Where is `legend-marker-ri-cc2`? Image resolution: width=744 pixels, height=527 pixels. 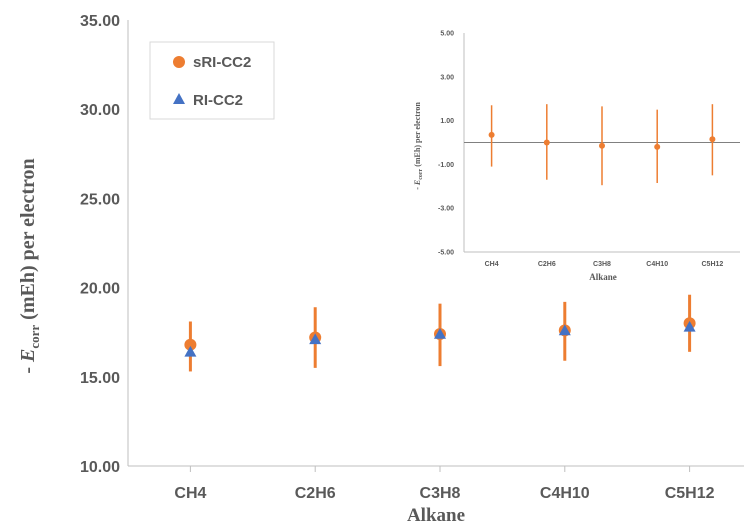 legend-marker-ri-cc2 is located at coordinates (179, 98).